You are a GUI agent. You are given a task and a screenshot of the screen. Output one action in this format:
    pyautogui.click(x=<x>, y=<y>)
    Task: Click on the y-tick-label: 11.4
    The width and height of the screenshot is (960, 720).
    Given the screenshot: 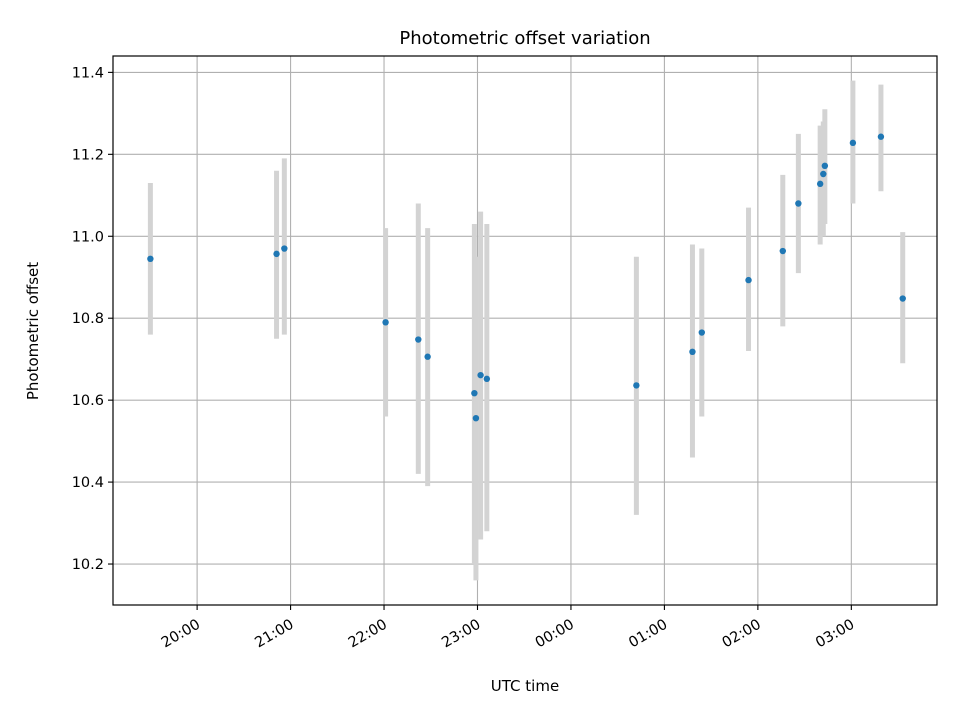 What is the action you would take?
    pyautogui.click(x=88, y=73)
    